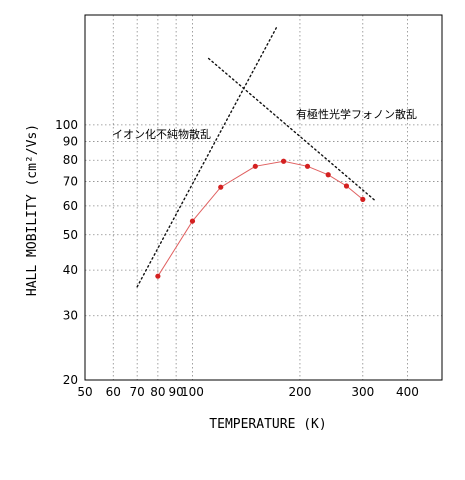 The height and width of the screenshot is (480, 465). I want to click on x-tick-label: 80, so click(157, 392).